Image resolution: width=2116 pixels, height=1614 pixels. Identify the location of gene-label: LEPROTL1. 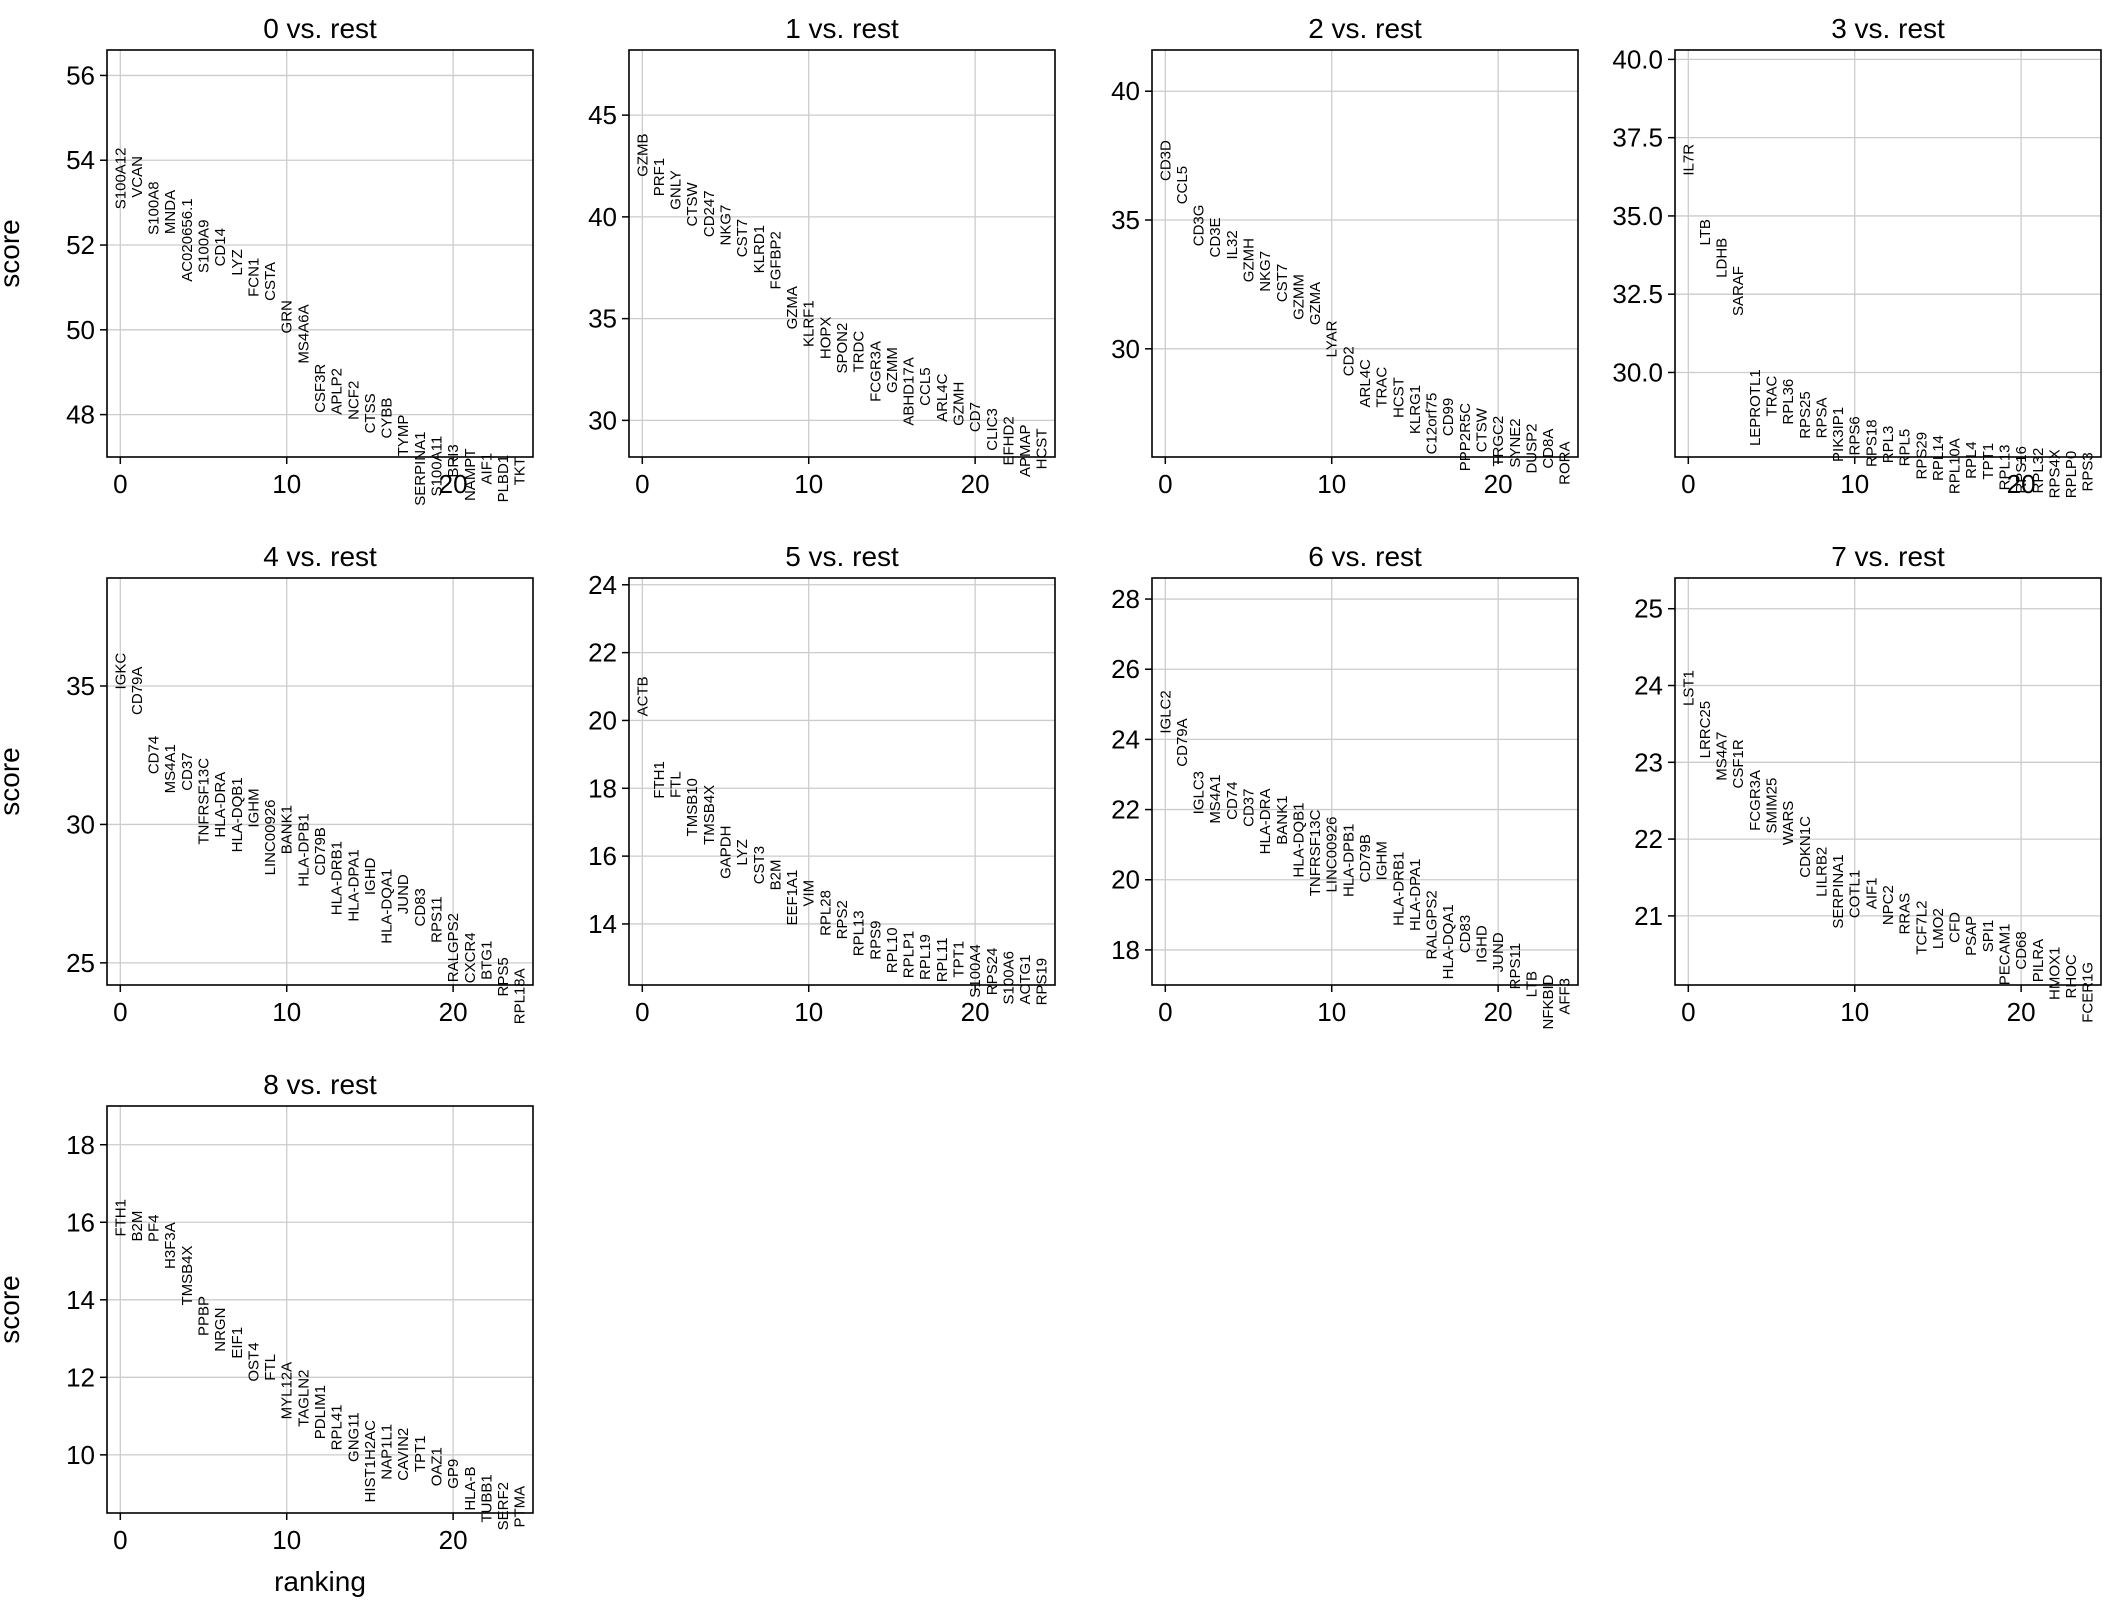
(1755, 407).